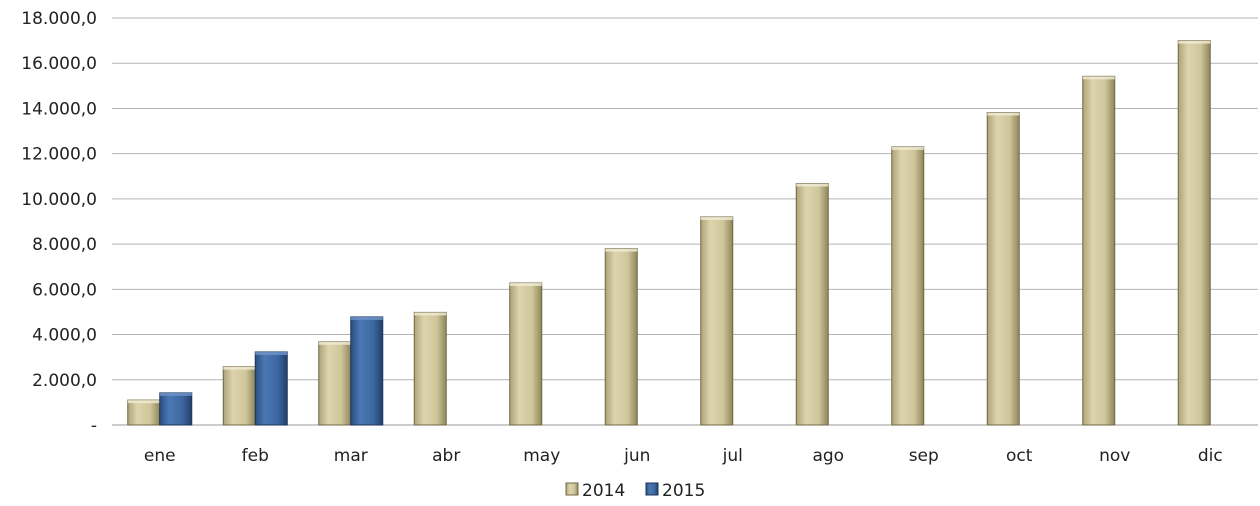 The width and height of the screenshot is (1260, 506). Describe the element at coordinates (635, 491) in the screenshot. I see `legend: 2014 2015` at that location.